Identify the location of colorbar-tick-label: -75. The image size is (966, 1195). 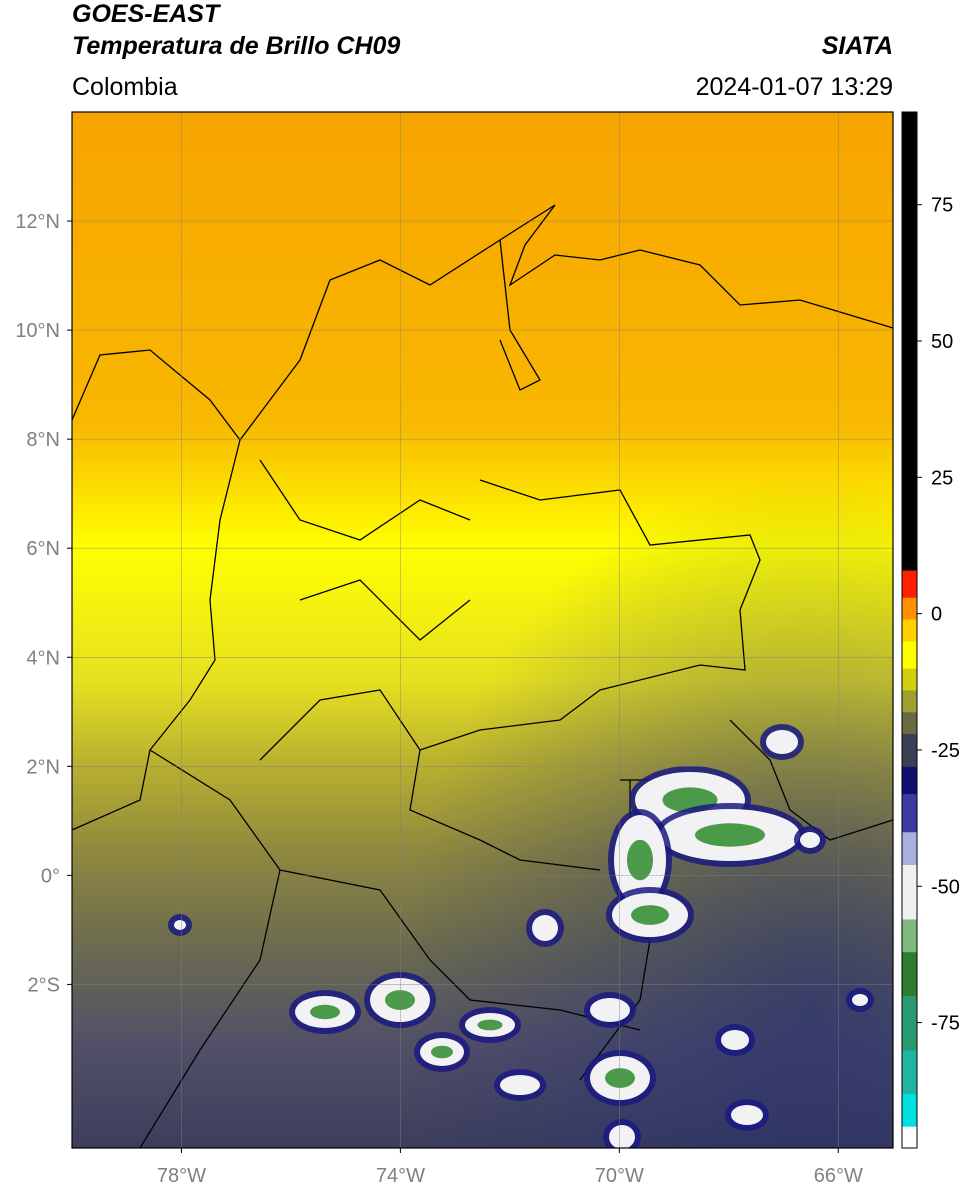
(945, 1024).